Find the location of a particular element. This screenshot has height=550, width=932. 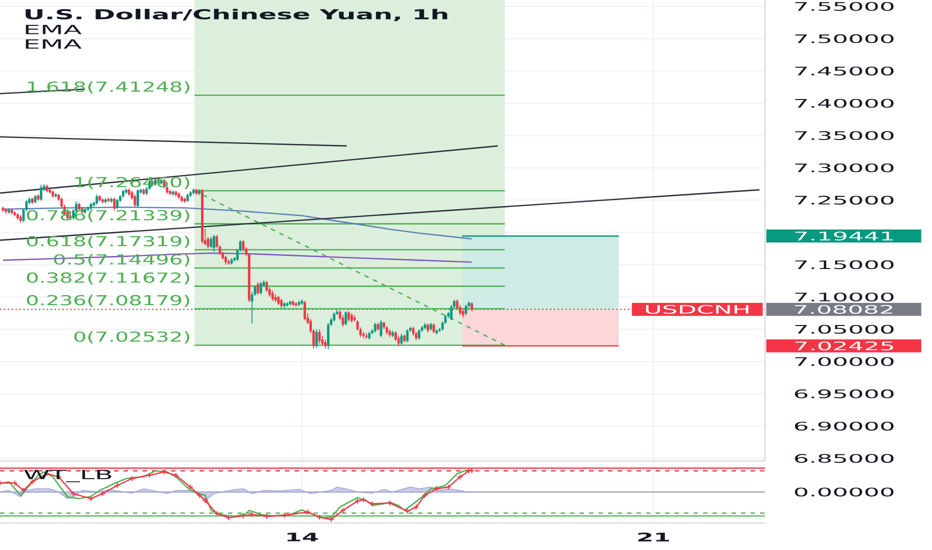

y-tick-label: 7.15000 is located at coordinates (844, 265).